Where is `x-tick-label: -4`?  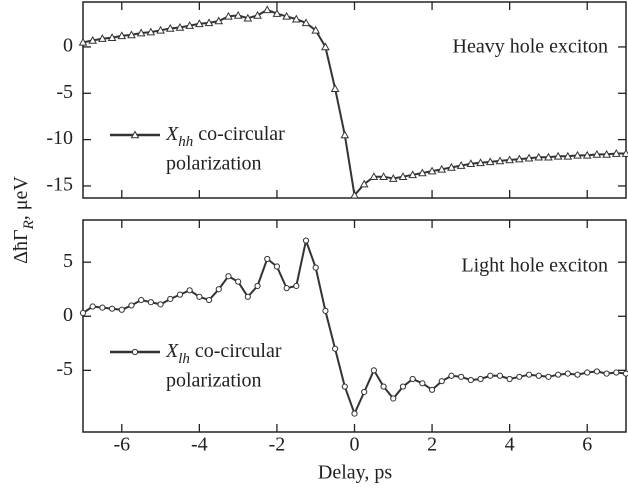 x-tick-label: -4 is located at coordinates (199, 445).